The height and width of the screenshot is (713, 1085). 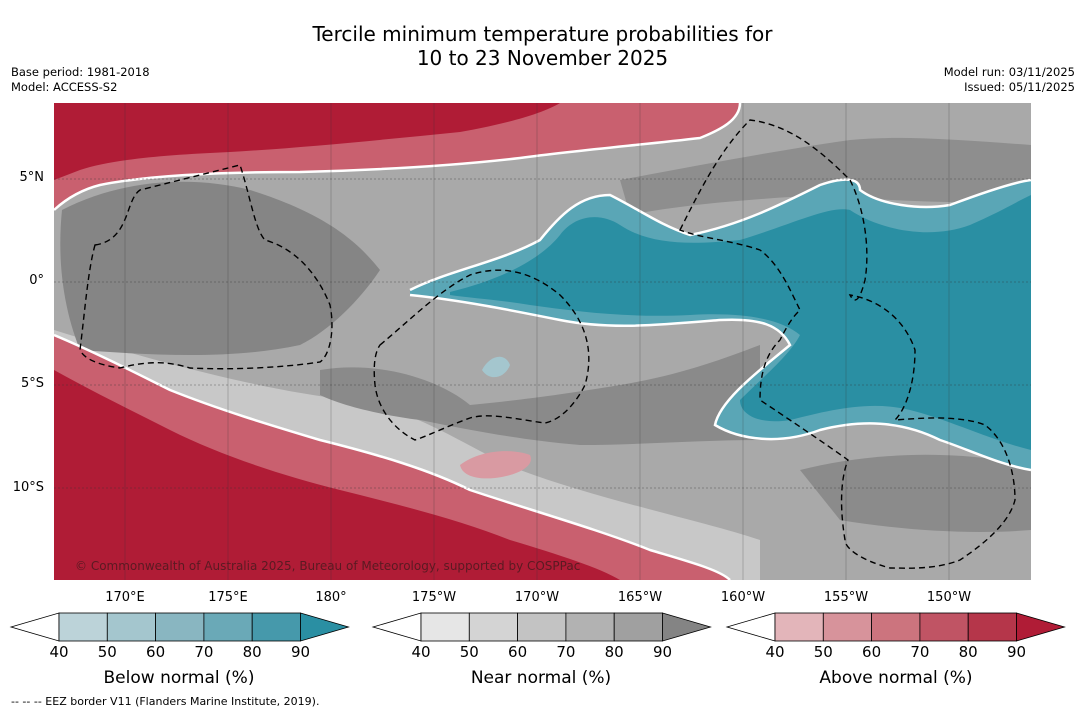 I want to click on above-normal-island, so click(x=495, y=465).